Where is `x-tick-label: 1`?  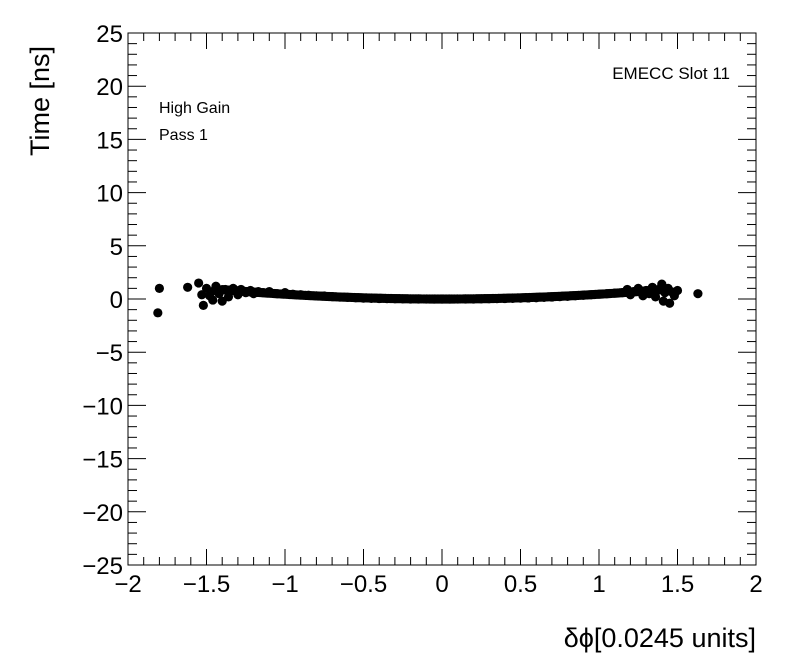
x-tick-label: 1 is located at coordinates (598, 584).